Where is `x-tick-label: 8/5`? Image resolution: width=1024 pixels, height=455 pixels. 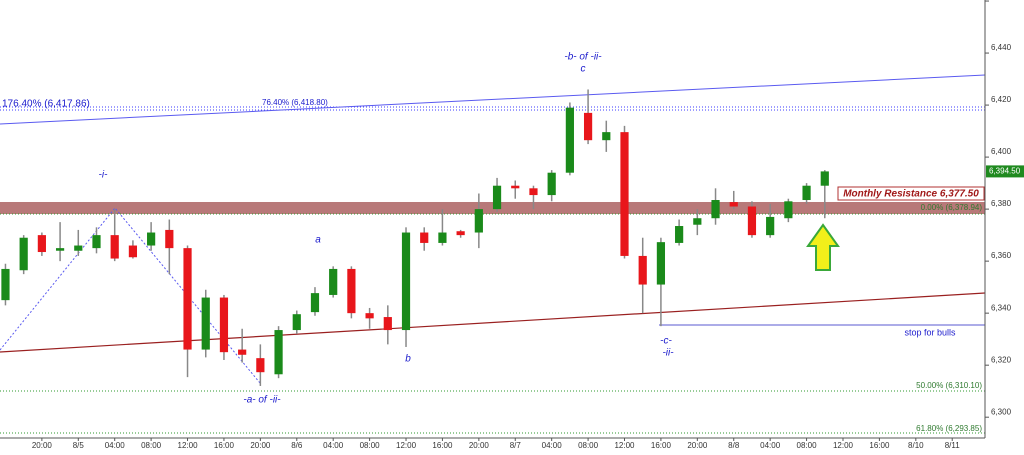 x-tick-label: 8/5 is located at coordinates (79, 445).